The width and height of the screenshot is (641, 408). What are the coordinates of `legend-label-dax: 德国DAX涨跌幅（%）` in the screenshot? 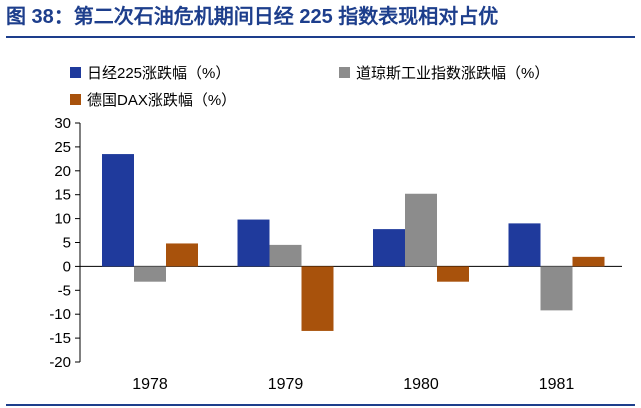 It's located at (162, 100).